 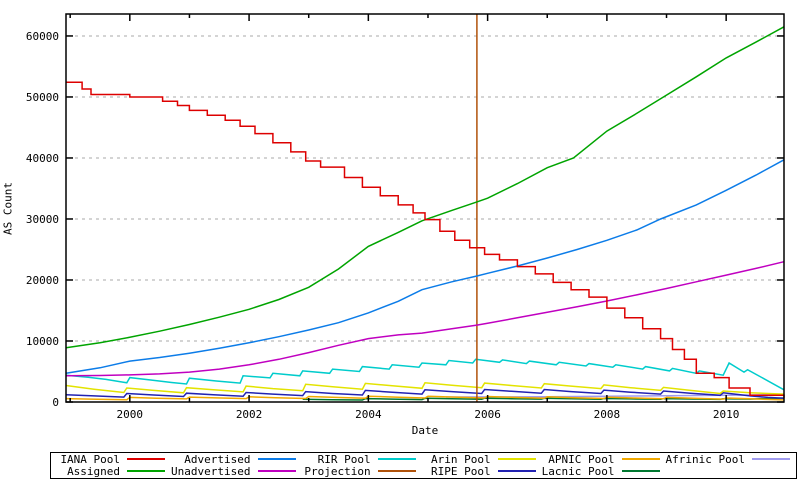 I want to click on x-tick-label: 2002, so click(x=249, y=414).